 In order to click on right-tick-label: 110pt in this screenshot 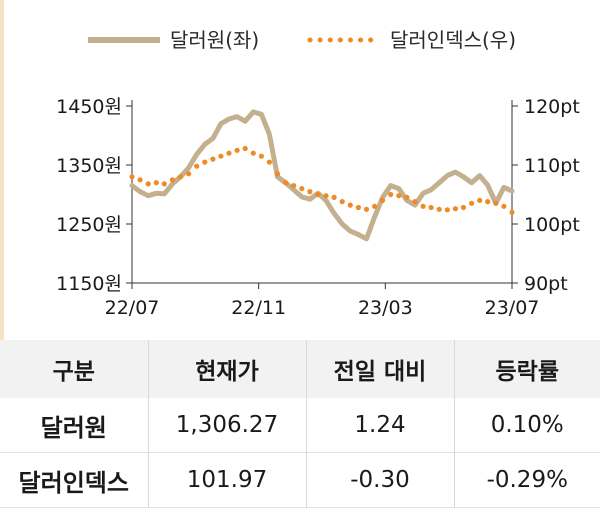, I will do `click(552, 166)`.